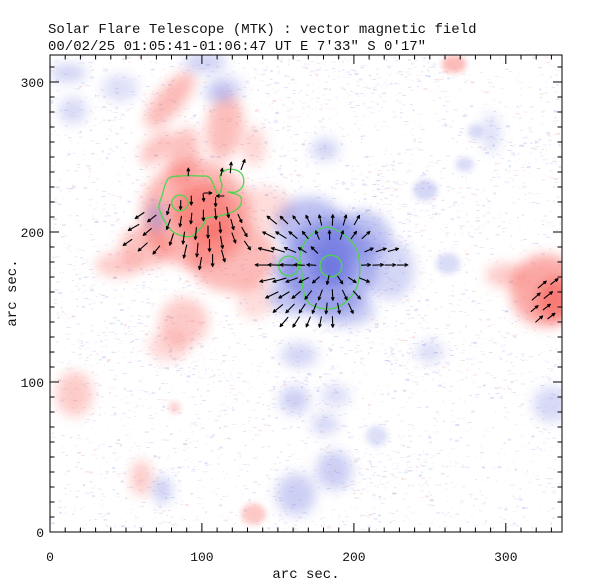 Image resolution: width=612 pixels, height=585 pixels. Describe the element at coordinates (50, 557) in the screenshot. I see `x-tick-label: 0` at that location.